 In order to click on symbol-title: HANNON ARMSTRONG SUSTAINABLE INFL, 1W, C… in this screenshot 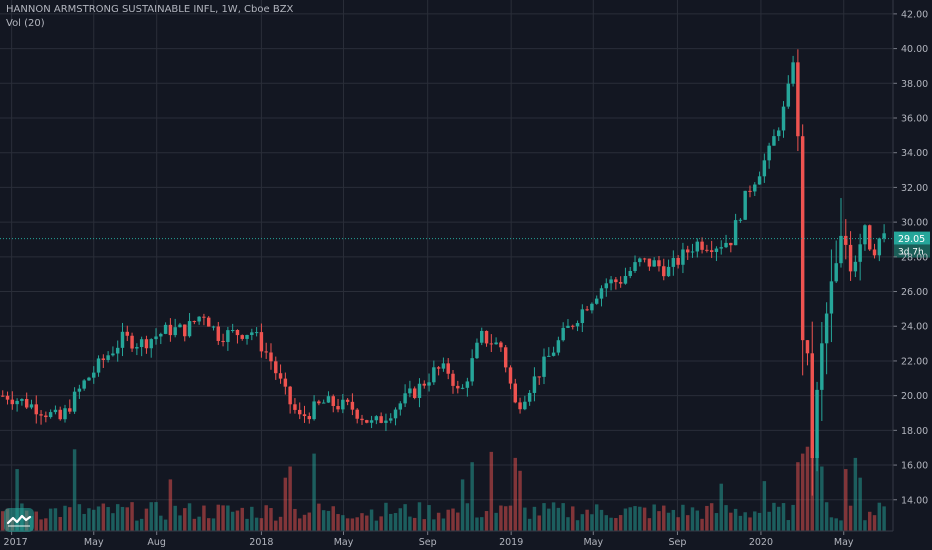, I will do `click(150, 9)`.